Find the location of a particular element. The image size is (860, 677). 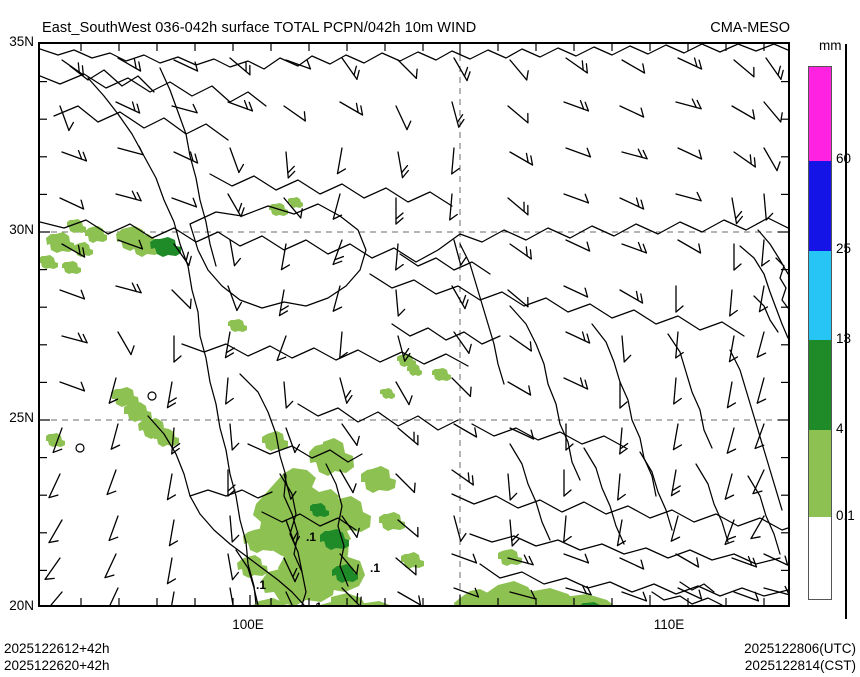

ytick-label-35n: 35N is located at coordinates (21, 41).